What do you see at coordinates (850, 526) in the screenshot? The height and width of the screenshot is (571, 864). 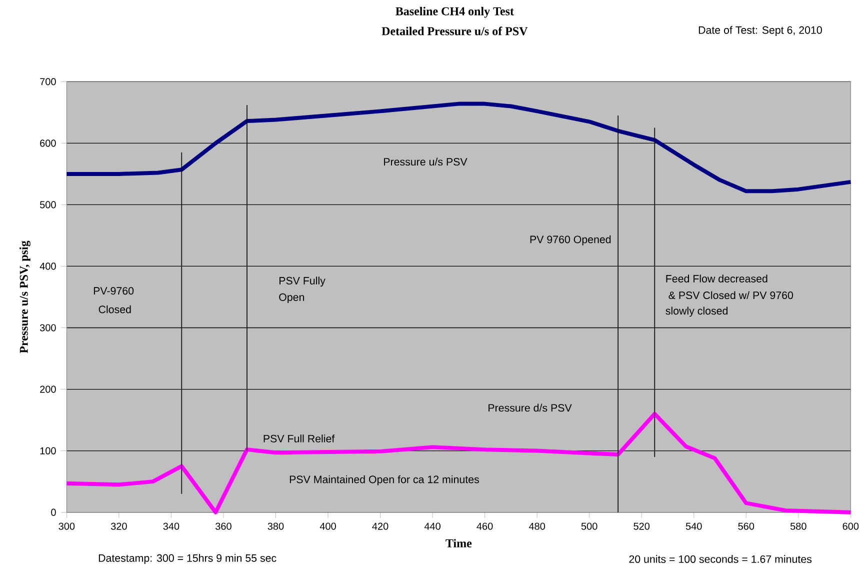 I see `x-tick-label: 600` at bounding box center [850, 526].